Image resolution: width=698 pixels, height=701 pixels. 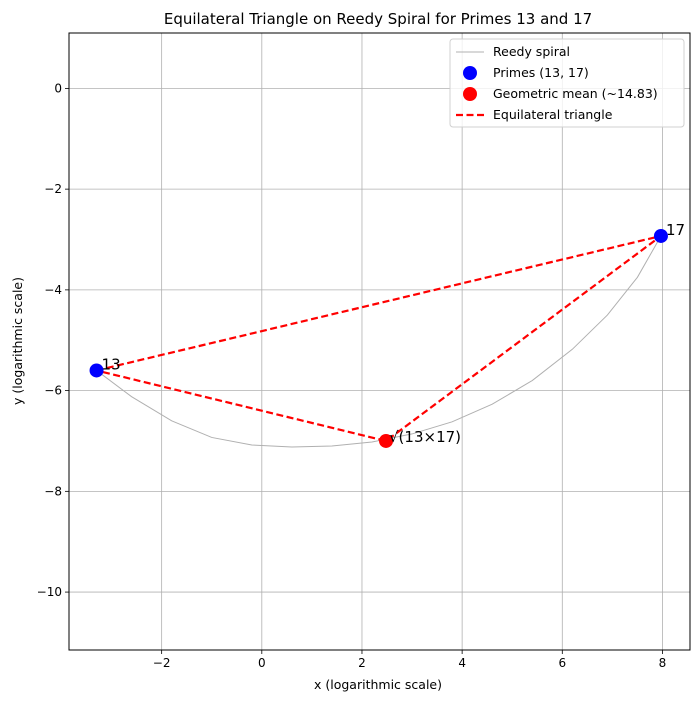 I want to click on prime-label: 17, so click(x=675, y=230).